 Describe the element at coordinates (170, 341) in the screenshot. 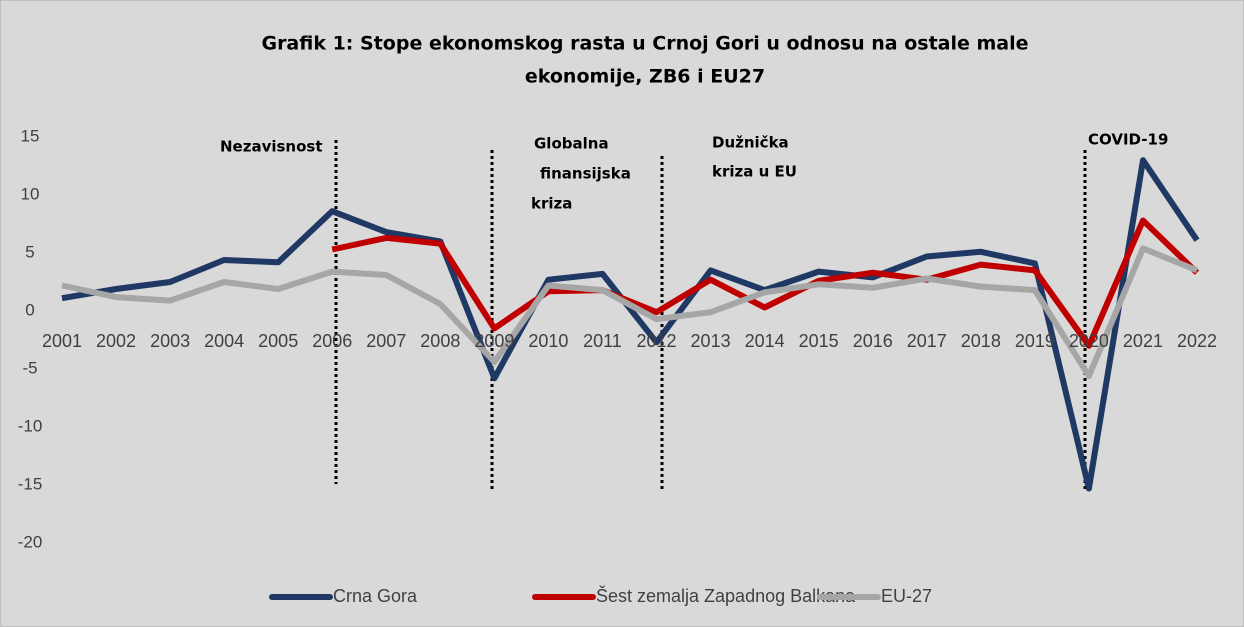

I see `x-tick-label: 2003` at that location.